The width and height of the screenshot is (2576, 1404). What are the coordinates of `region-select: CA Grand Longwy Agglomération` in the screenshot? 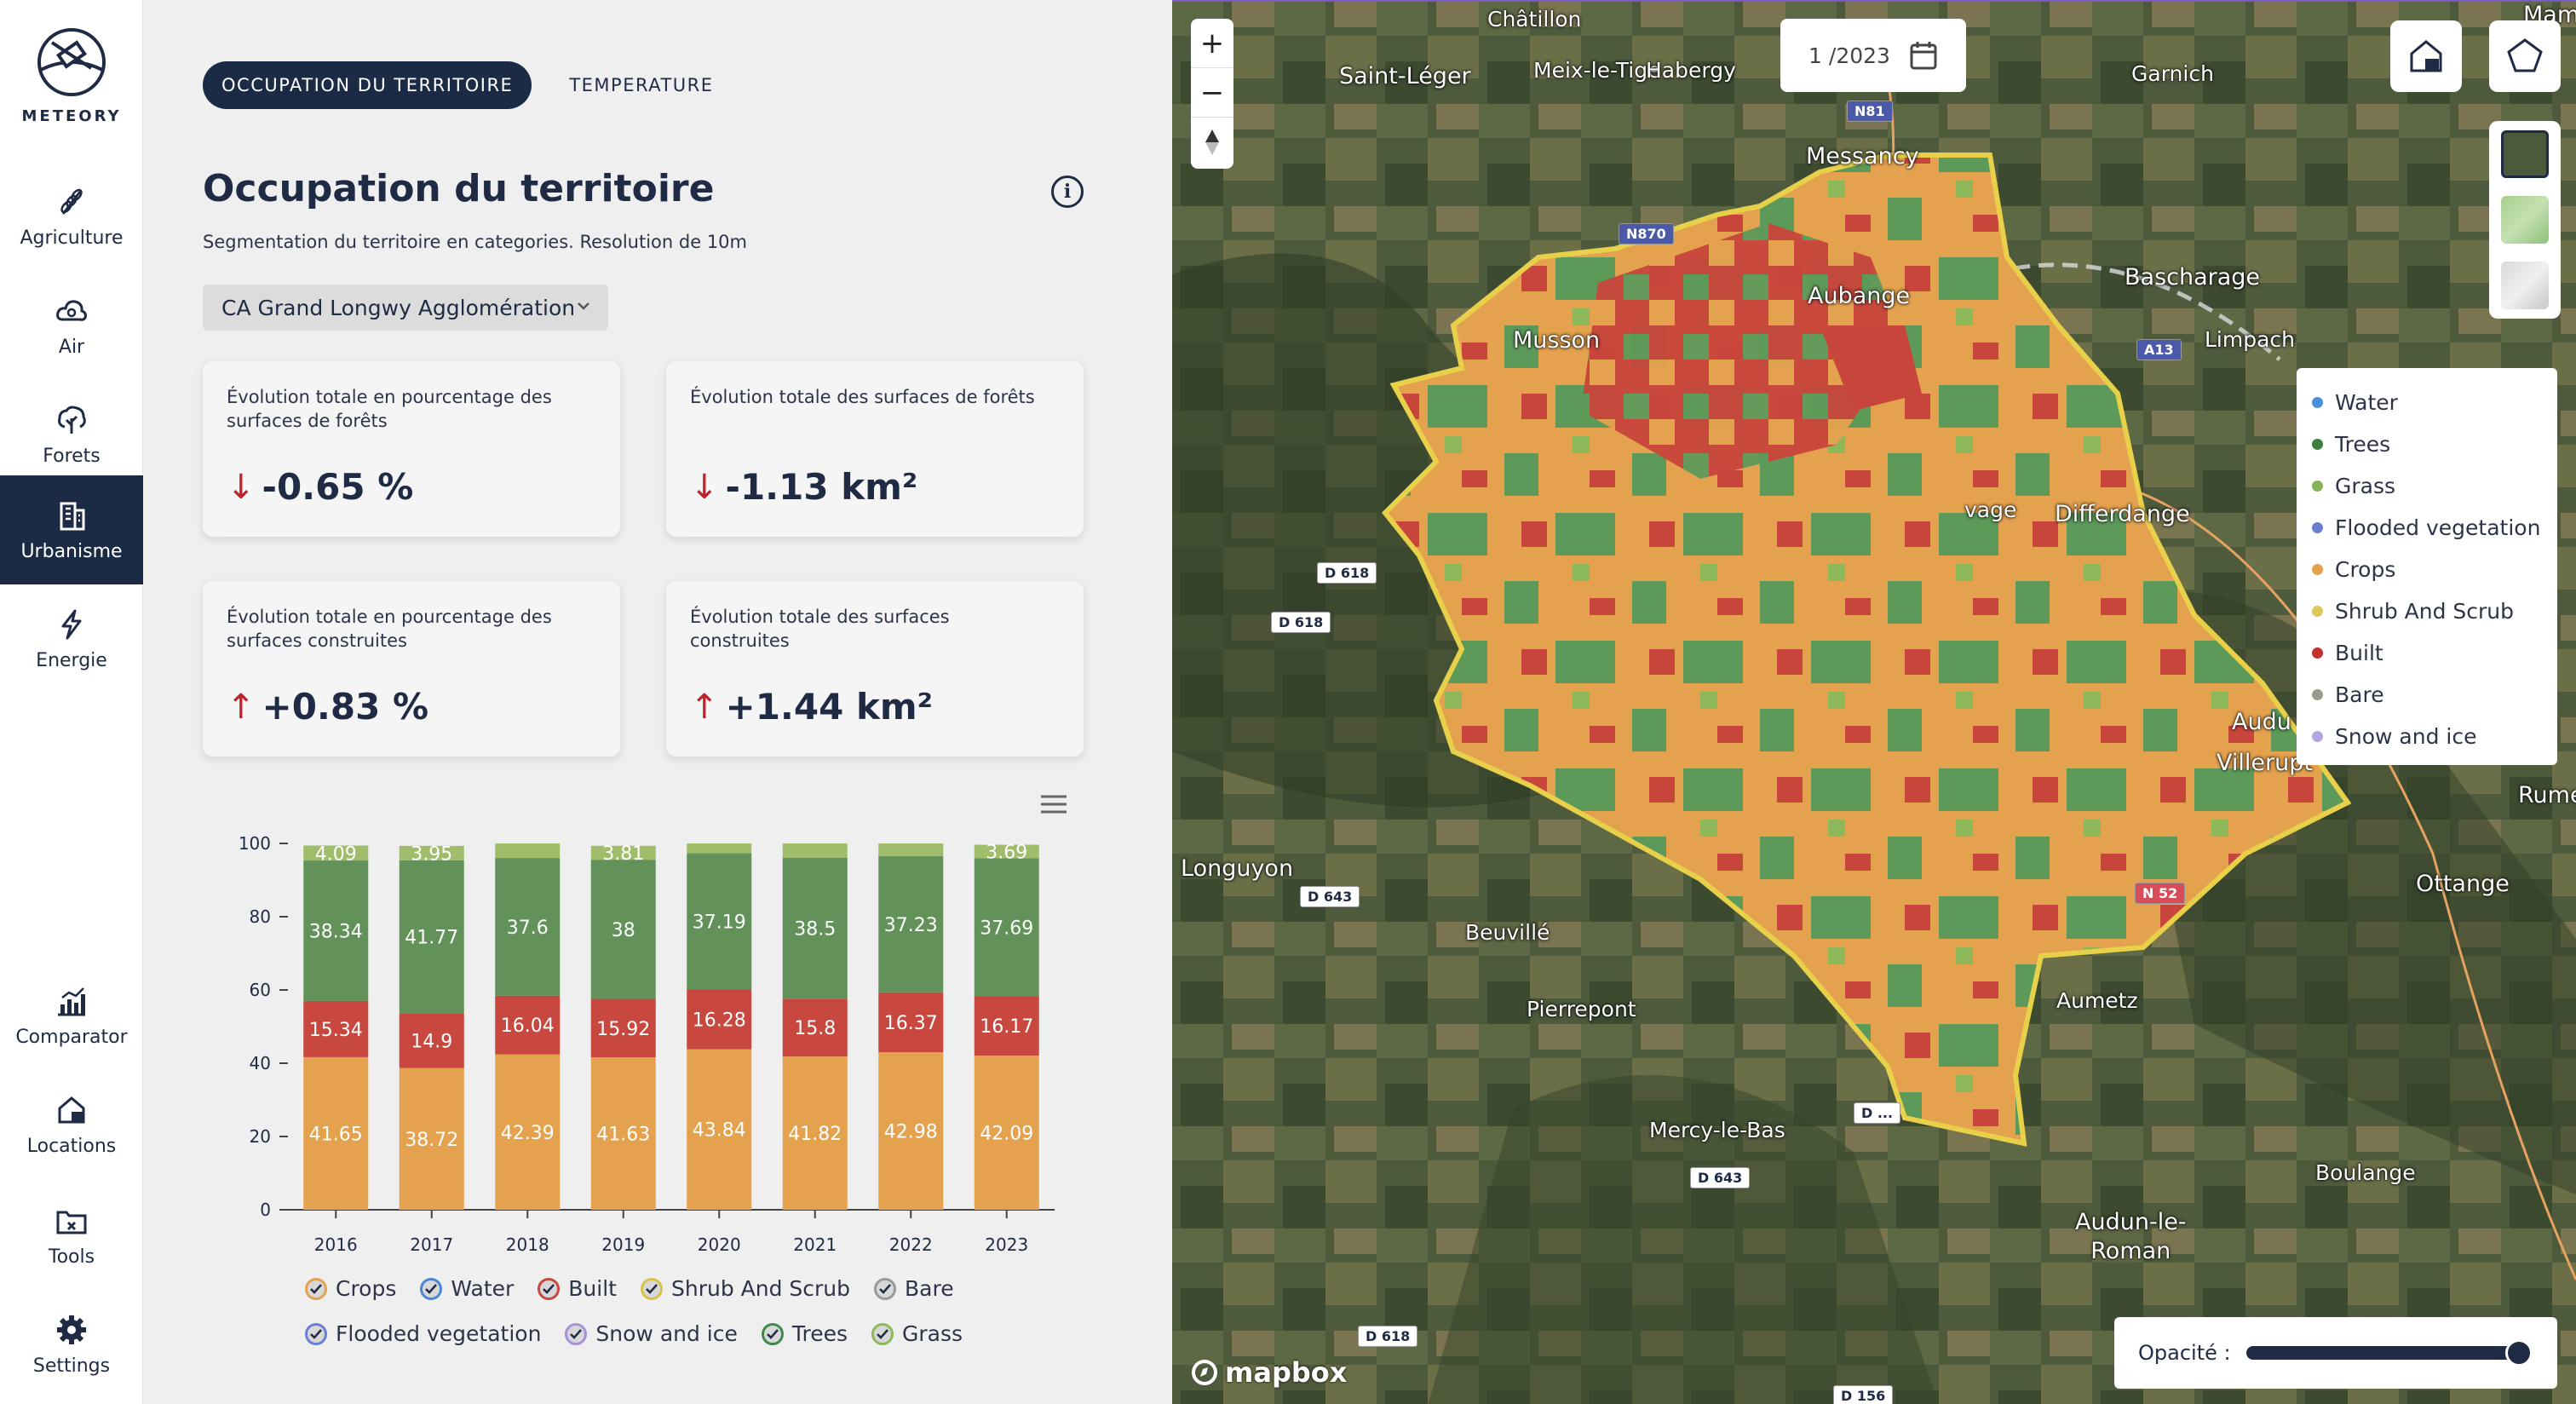 It's located at (405, 308).